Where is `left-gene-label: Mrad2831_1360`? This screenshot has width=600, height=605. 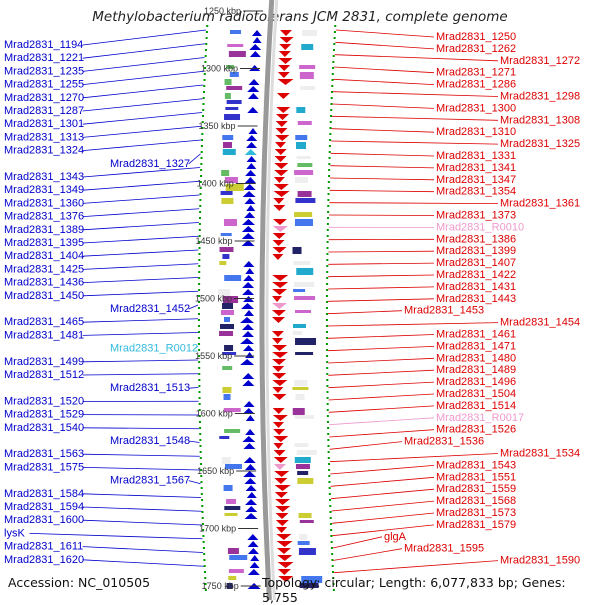 left-gene-label: Mrad2831_1360 is located at coordinates (44, 203).